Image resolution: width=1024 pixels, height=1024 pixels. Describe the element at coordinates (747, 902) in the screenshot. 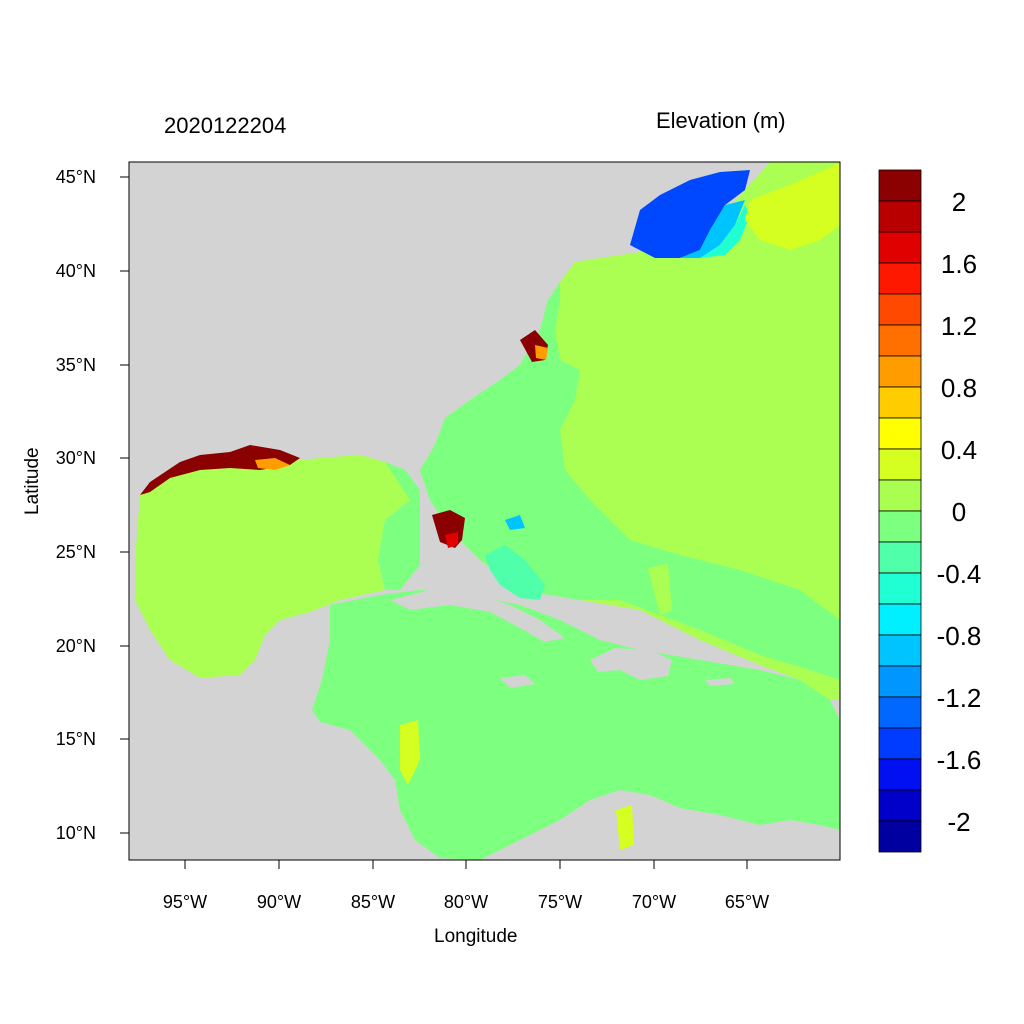

I see `lon-tick-65: 65°W` at that location.